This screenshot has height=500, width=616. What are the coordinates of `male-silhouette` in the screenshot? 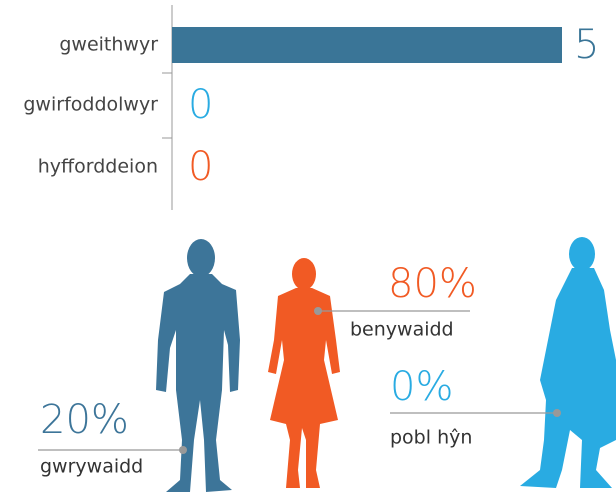 It's located at (198, 365).